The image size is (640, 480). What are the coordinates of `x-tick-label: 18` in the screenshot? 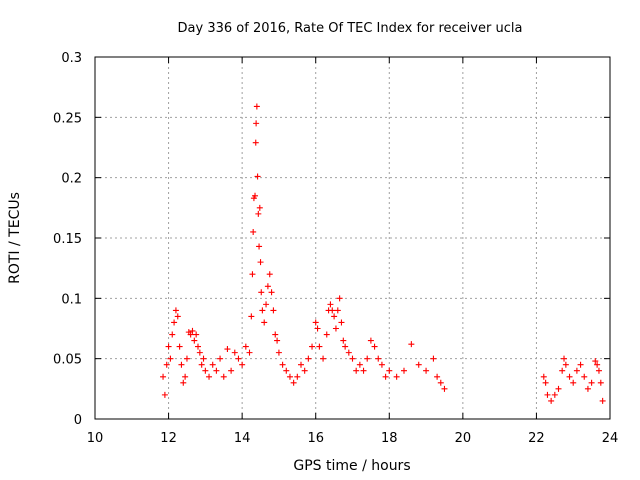 It's located at (389, 438).